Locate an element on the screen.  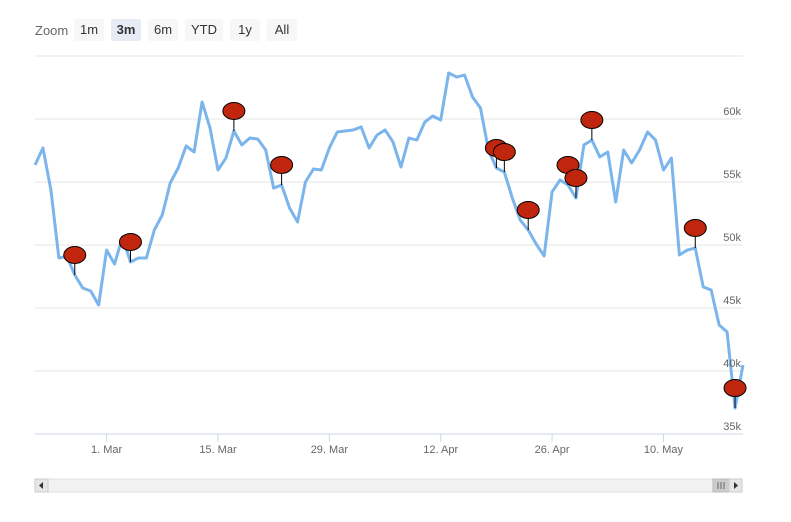
zoom-button-label: 1y is located at coordinates (245, 29).